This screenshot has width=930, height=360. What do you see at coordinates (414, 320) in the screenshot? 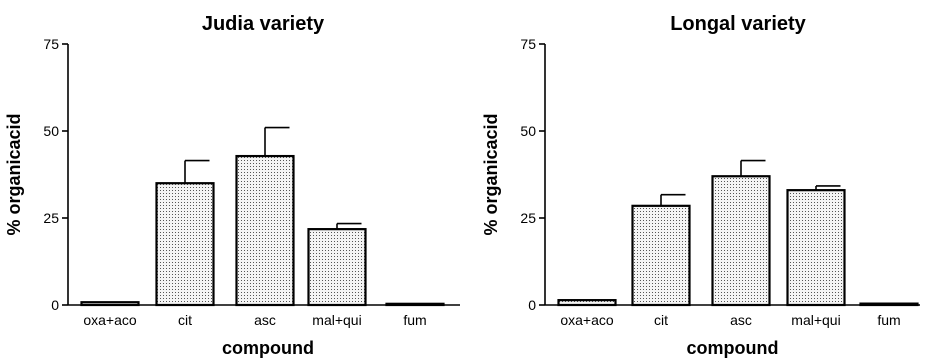
I see `category-label-left-fum: fum` at bounding box center [414, 320].